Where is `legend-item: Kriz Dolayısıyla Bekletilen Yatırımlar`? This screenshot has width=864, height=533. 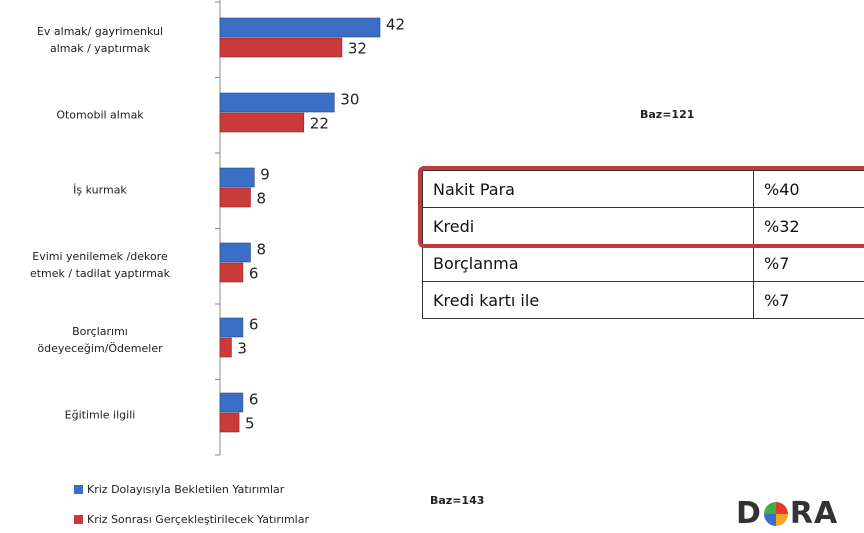
legend-item: Kriz Dolayısıyla Bekletilen Yatırımlar is located at coordinates (179, 489).